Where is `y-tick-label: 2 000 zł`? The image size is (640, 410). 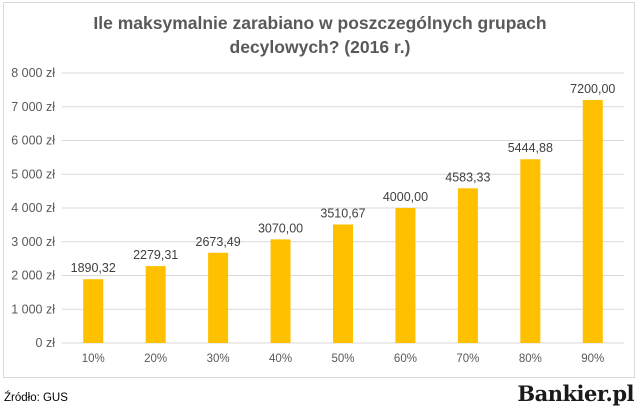
y-tick-label: 2 000 zł is located at coordinates (33, 276).